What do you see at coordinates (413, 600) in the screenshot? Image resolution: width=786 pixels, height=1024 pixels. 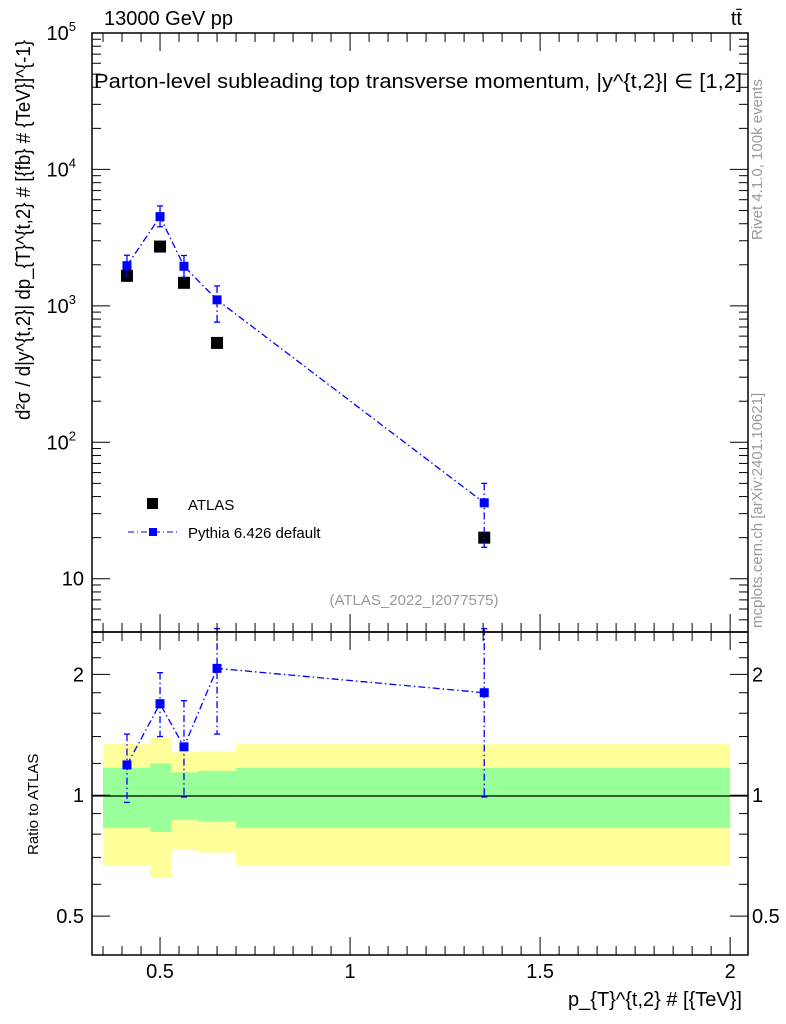 I see `analysis-watermark: (ATLAS_2022_I2077575)` at bounding box center [413, 600].